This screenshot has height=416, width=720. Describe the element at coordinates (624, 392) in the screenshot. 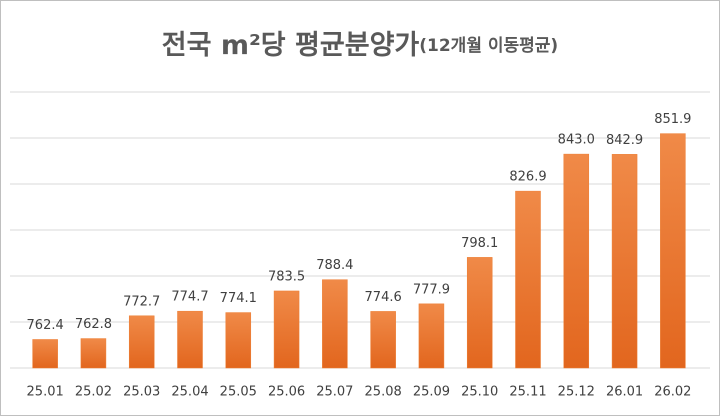

I see `x-tick-label: 26.01` at that location.